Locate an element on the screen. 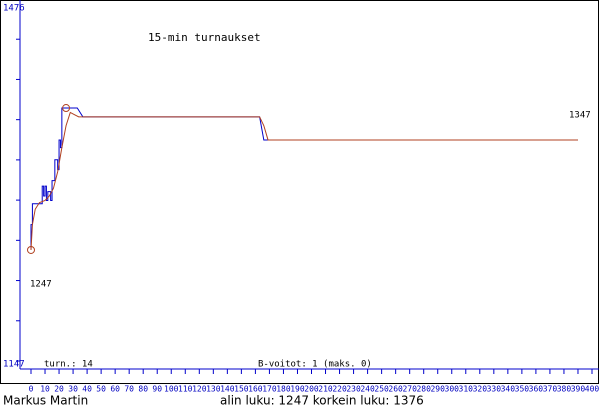 The height and width of the screenshot is (420, 600). x-tick-label: 50 is located at coordinates (101, 389).